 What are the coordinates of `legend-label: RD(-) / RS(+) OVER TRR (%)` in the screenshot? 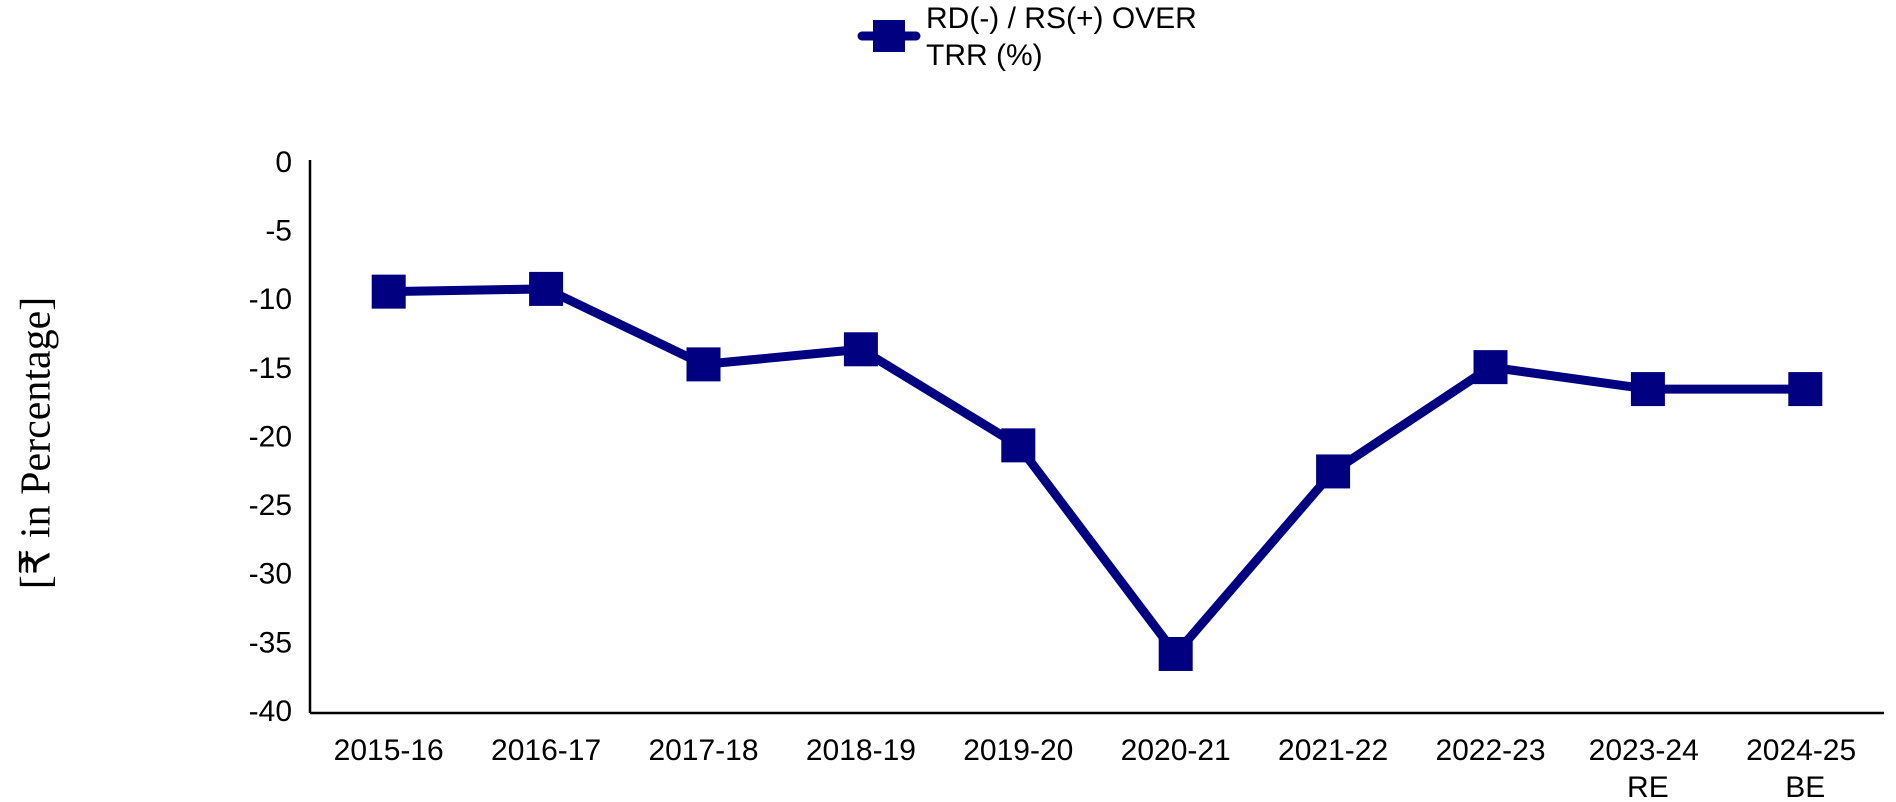 It's located at (1061, 37).